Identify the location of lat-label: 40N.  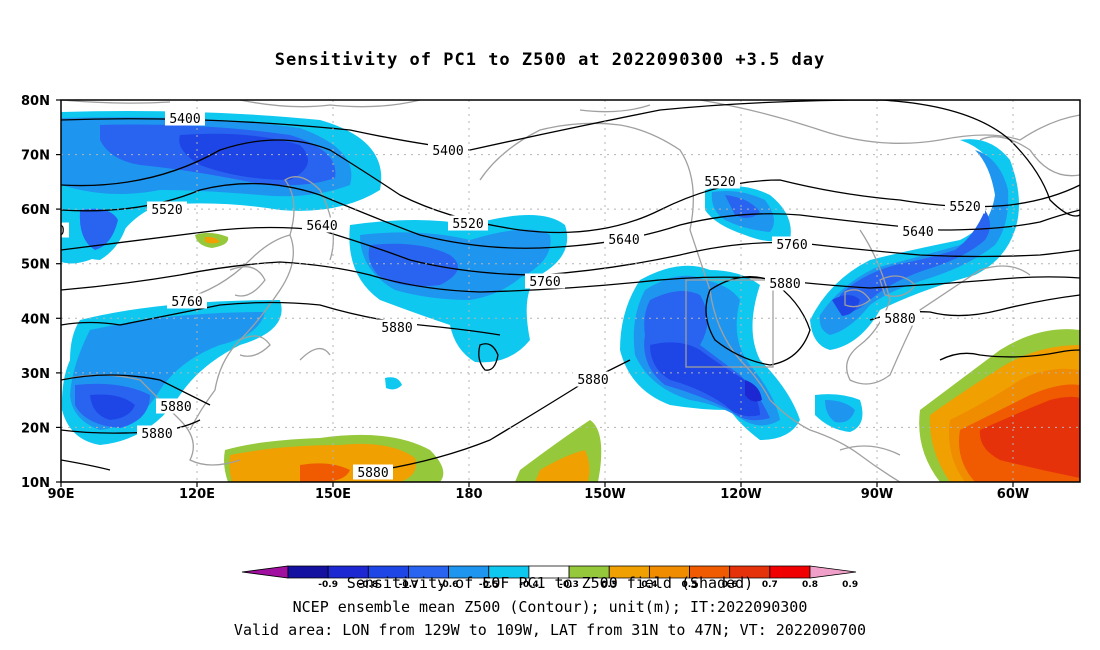
(35, 319).